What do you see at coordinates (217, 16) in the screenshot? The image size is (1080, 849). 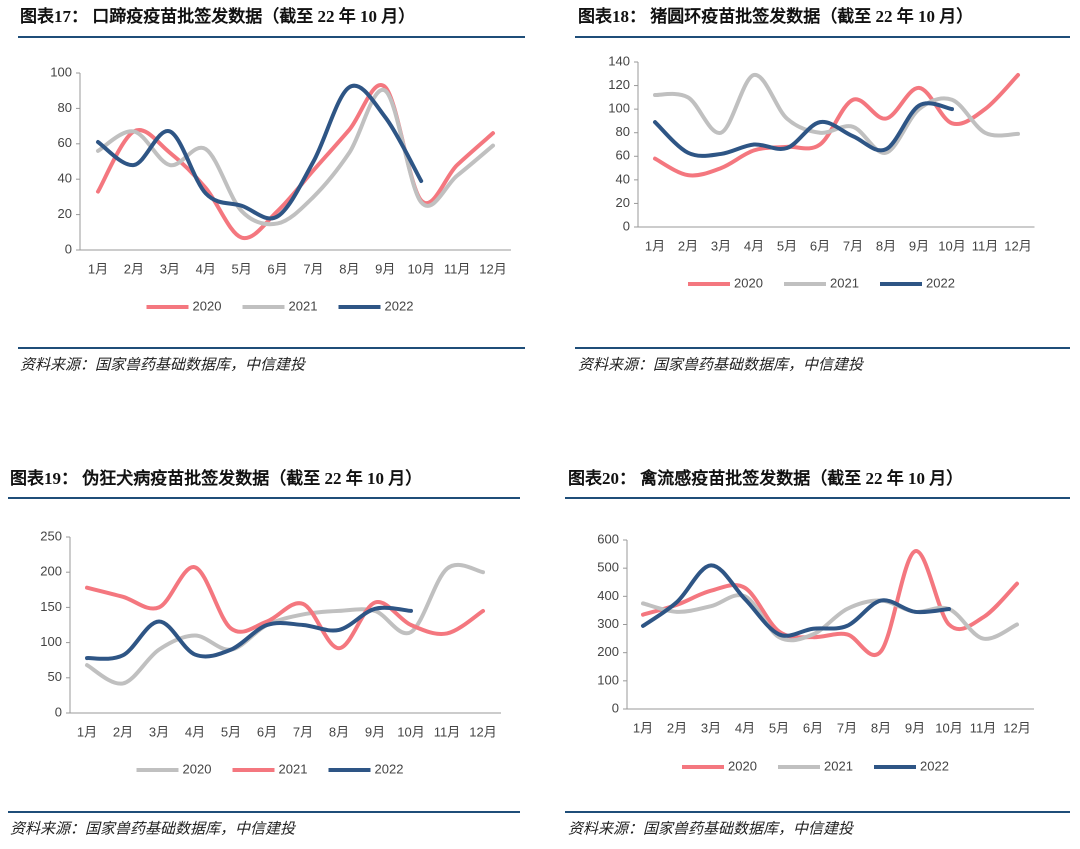 I see `chart-title: 图表17： 口蹄疫疫苗批签发数据（截至 22 年 10 月）` at bounding box center [217, 16].